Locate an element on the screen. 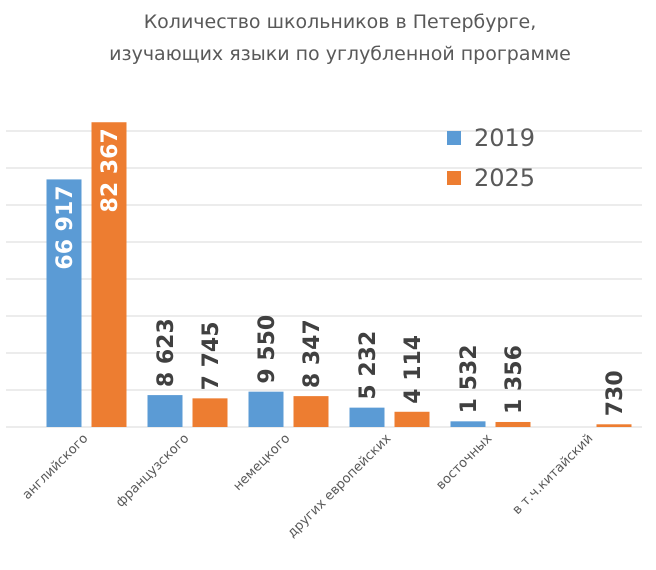 This screenshot has height=570, width=656. data-label: 8 623 is located at coordinates (166, 352).